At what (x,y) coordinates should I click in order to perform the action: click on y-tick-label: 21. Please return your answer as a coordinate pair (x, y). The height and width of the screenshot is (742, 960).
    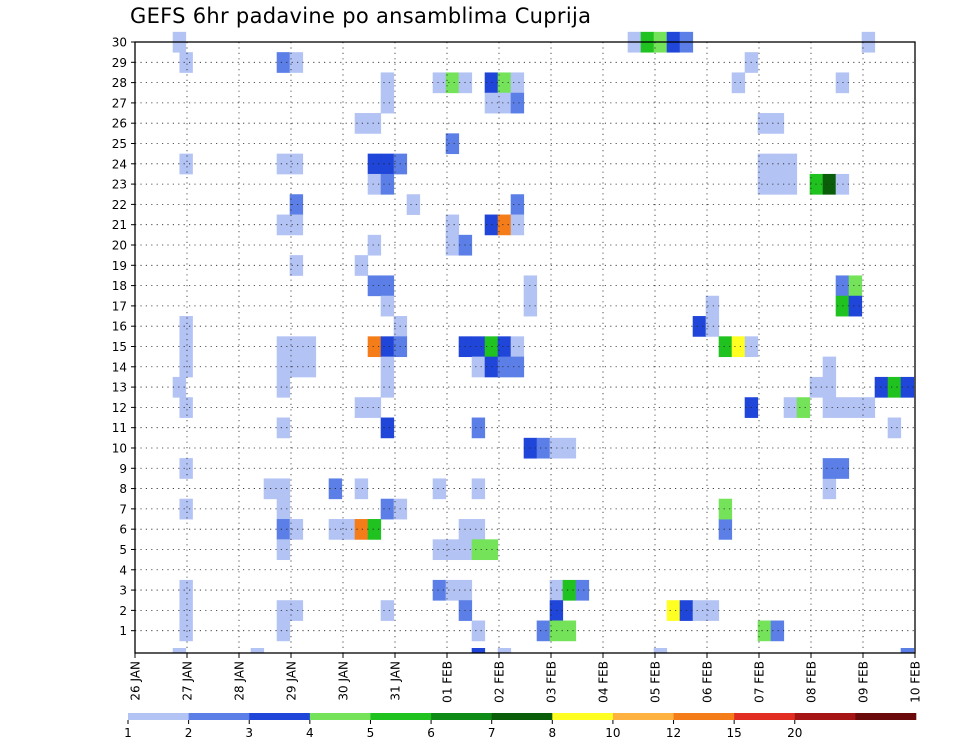
    Looking at the image, I should click on (119, 225).